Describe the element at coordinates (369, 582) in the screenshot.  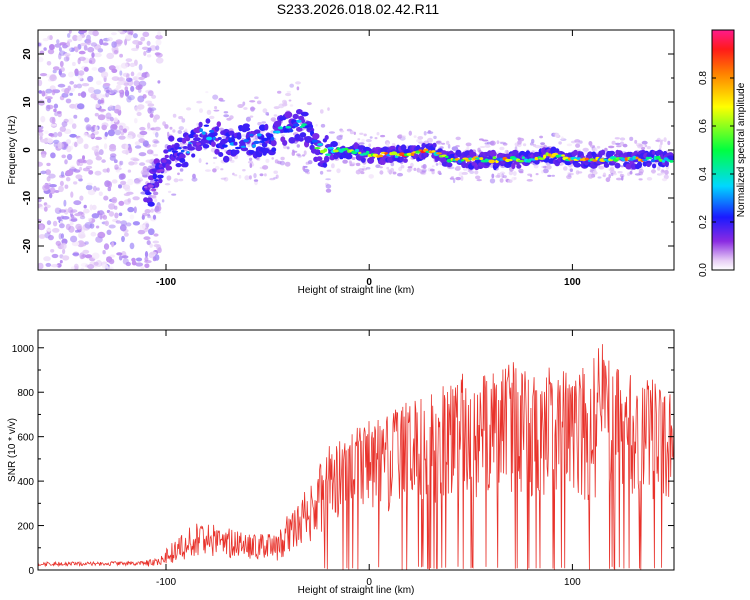
I see `snr-x-tick-label: 0` at that location.